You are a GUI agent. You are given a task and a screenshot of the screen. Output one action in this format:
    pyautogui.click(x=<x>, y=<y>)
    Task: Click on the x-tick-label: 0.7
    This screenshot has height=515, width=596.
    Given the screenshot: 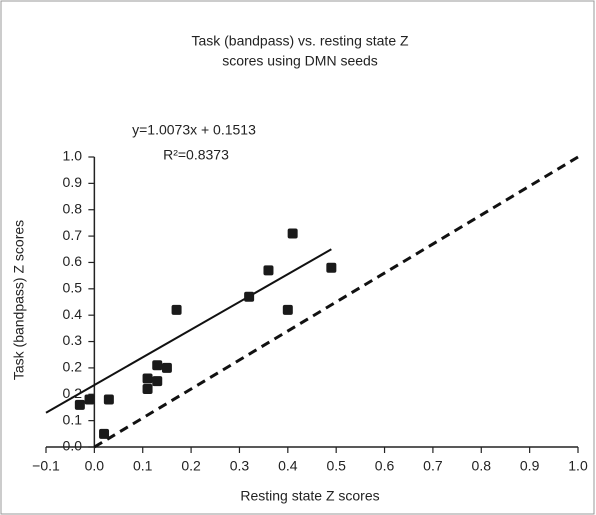 What is the action you would take?
    pyautogui.click(x=433, y=466)
    